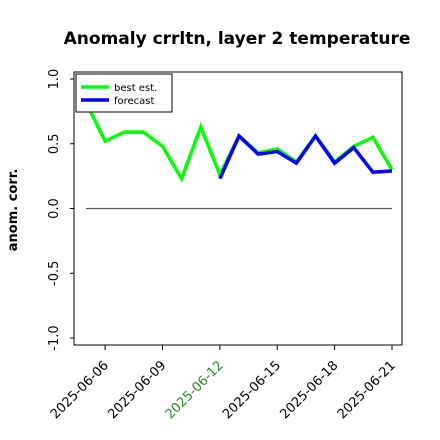  I want to click on x-tick-label: 2025-06-15, so click(252, 390).